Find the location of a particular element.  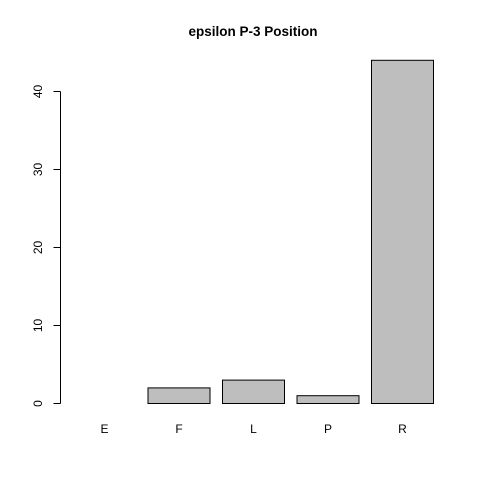

bar-r is located at coordinates (402, 232).